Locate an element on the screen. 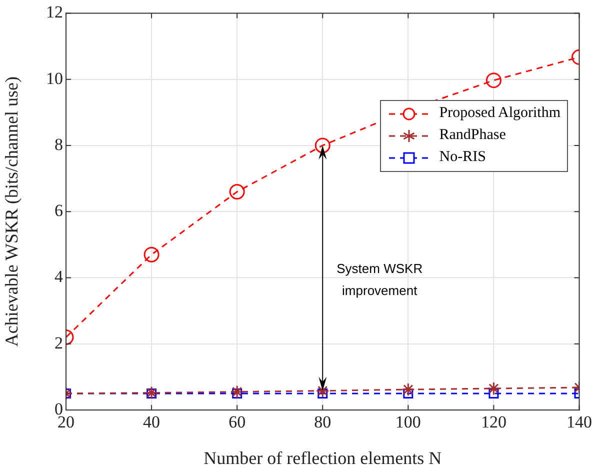 The width and height of the screenshot is (595, 472). y-tick-label: 8 is located at coordinates (58, 144).